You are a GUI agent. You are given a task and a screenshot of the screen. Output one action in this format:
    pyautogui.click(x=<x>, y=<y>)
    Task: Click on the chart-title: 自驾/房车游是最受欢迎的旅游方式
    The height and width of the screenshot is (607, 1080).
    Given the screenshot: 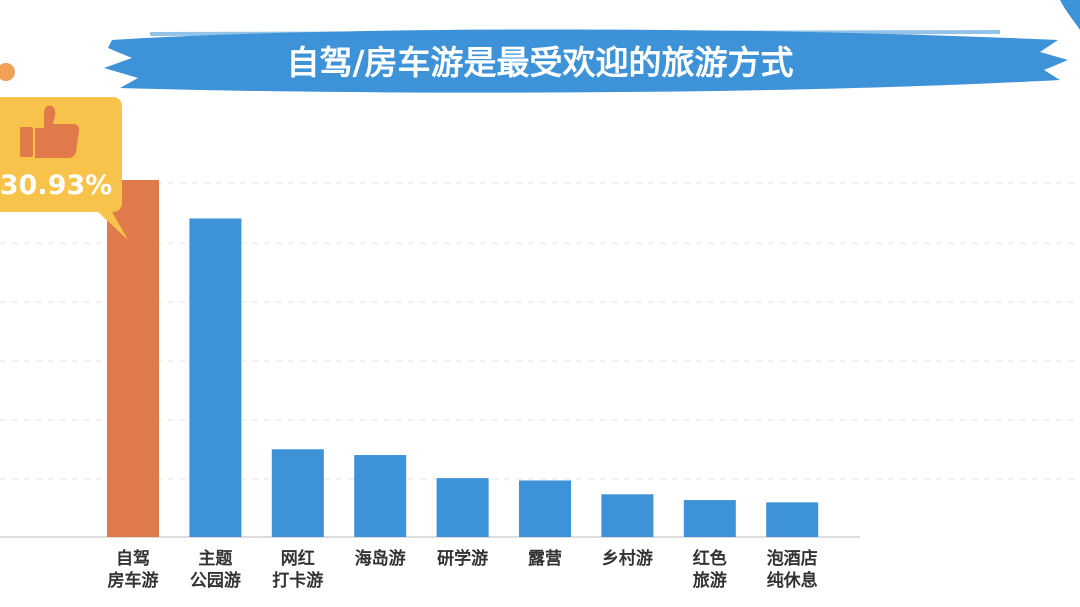 What is the action you would take?
    pyautogui.click(x=539, y=62)
    